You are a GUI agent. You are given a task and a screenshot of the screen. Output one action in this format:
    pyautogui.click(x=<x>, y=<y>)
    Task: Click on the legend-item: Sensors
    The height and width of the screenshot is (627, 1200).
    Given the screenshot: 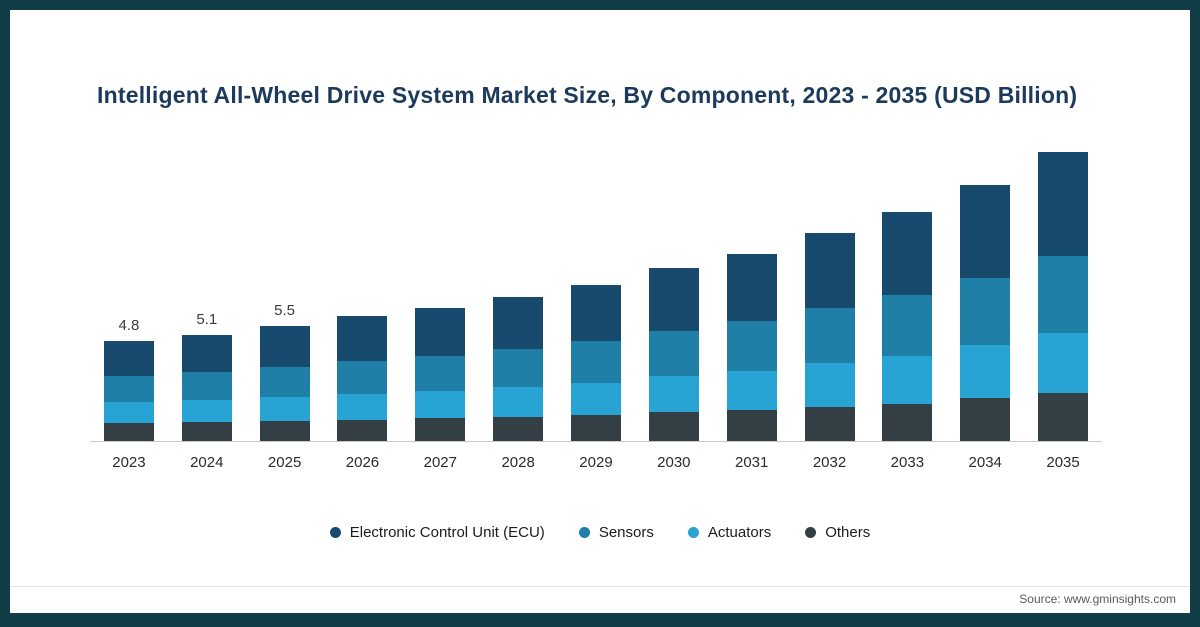 What is the action you would take?
    pyautogui.click(x=616, y=532)
    